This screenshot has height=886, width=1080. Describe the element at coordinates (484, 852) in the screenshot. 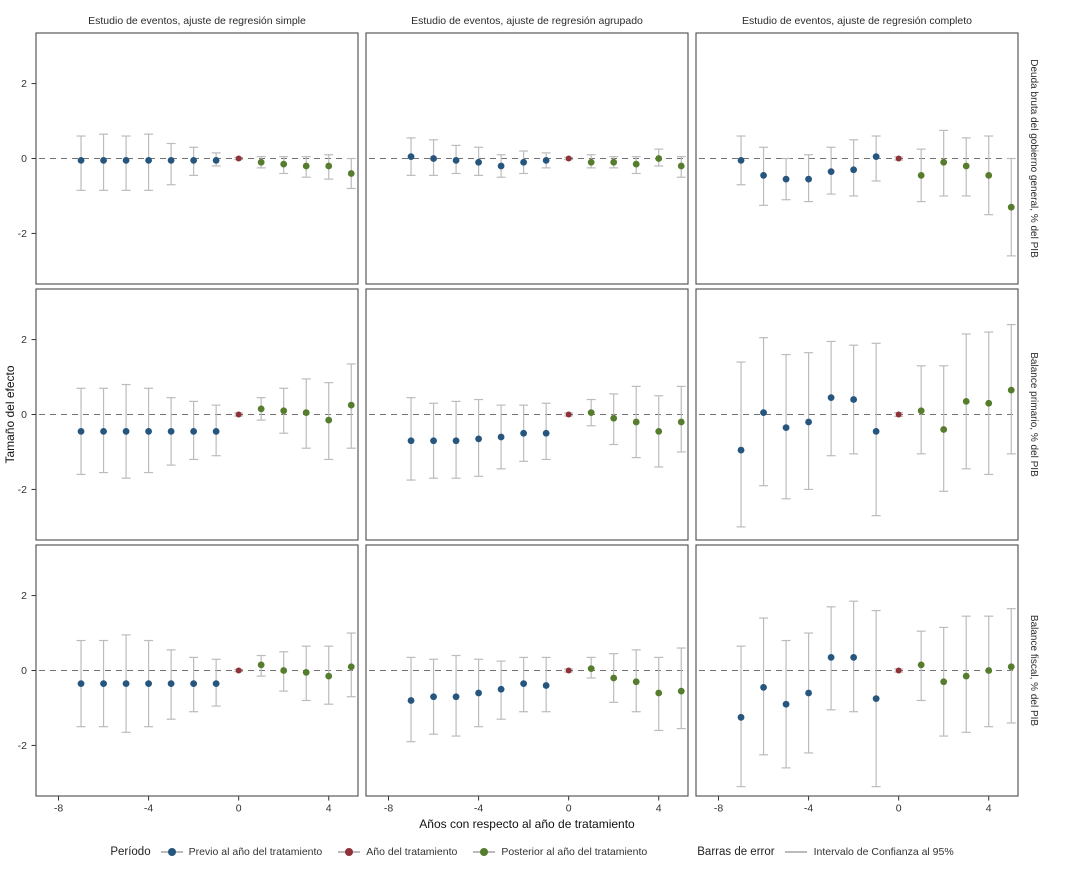

I see `posterior-key-icon` at that location.